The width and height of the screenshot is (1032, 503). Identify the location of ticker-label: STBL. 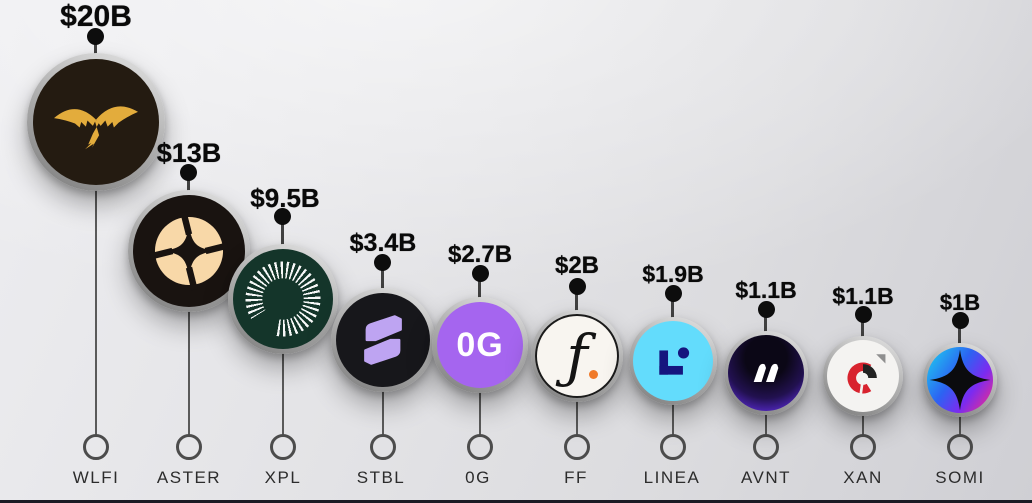
(381, 477).